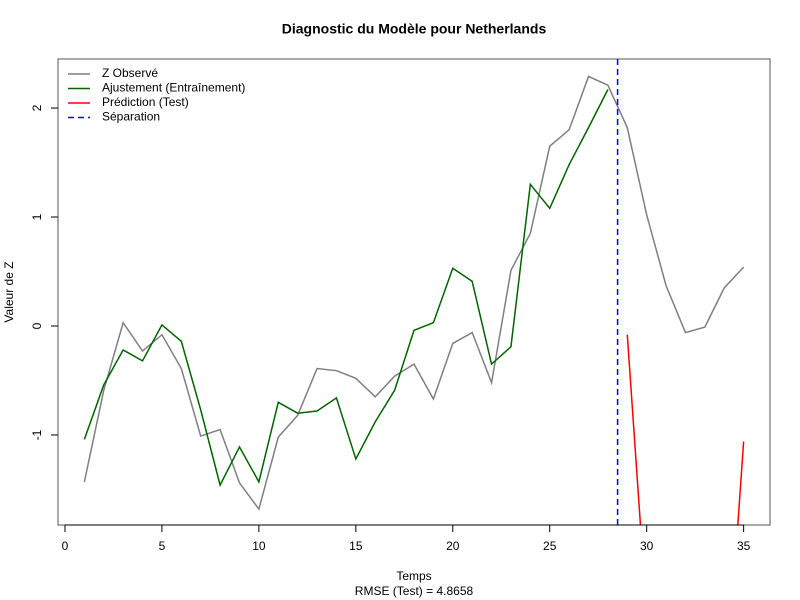 The width and height of the screenshot is (800, 600). What do you see at coordinates (37, 325) in the screenshot?
I see `y-tick-label: 0` at bounding box center [37, 325].